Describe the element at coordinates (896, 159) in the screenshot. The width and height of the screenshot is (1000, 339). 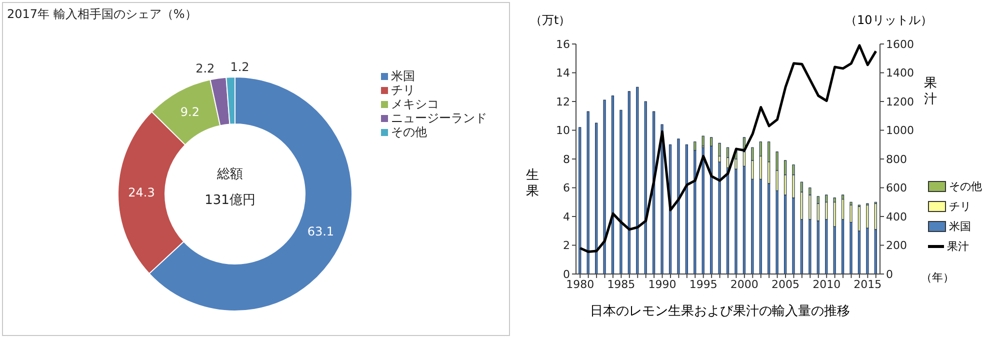
I see `y2-tick-label: 800` at that location.